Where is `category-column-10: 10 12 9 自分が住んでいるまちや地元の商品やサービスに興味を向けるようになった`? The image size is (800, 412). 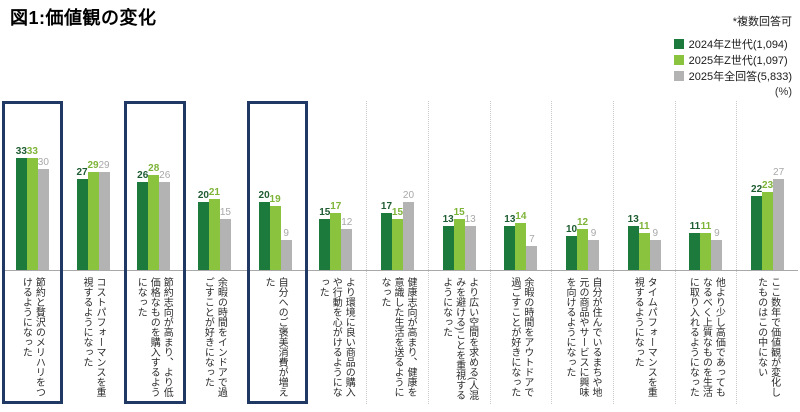
category-column-10: 10 12 9 自分が住んでいるまちや地元の商品やサービスに興味を向けるようになった is located at coordinates (583, 252).